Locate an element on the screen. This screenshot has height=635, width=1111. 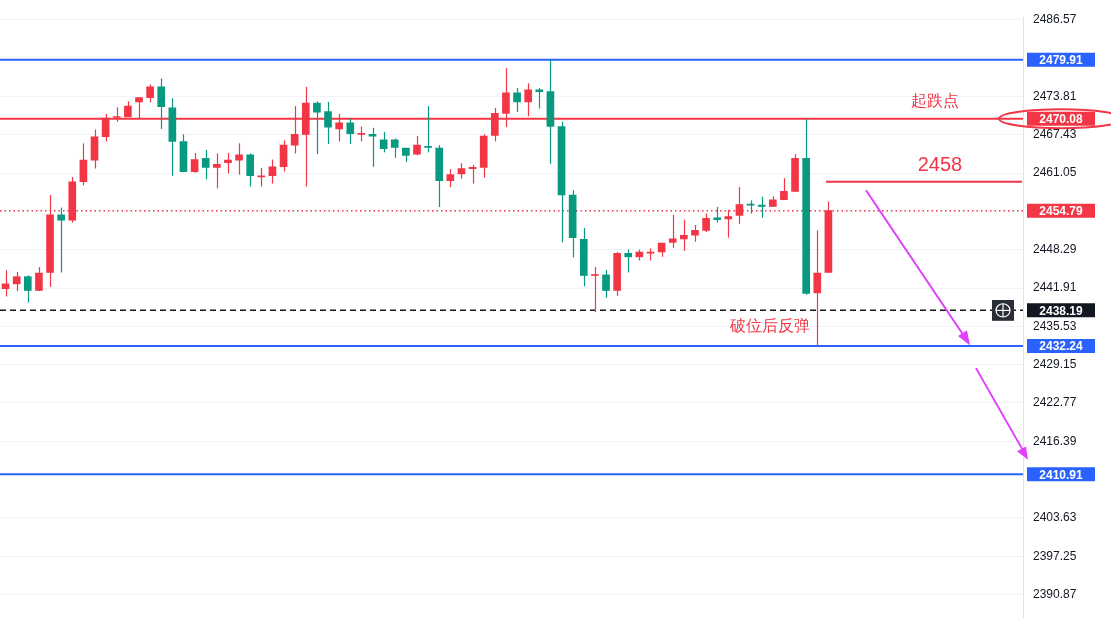
y-tick-label: 2435.53 is located at coordinates (1055, 325).